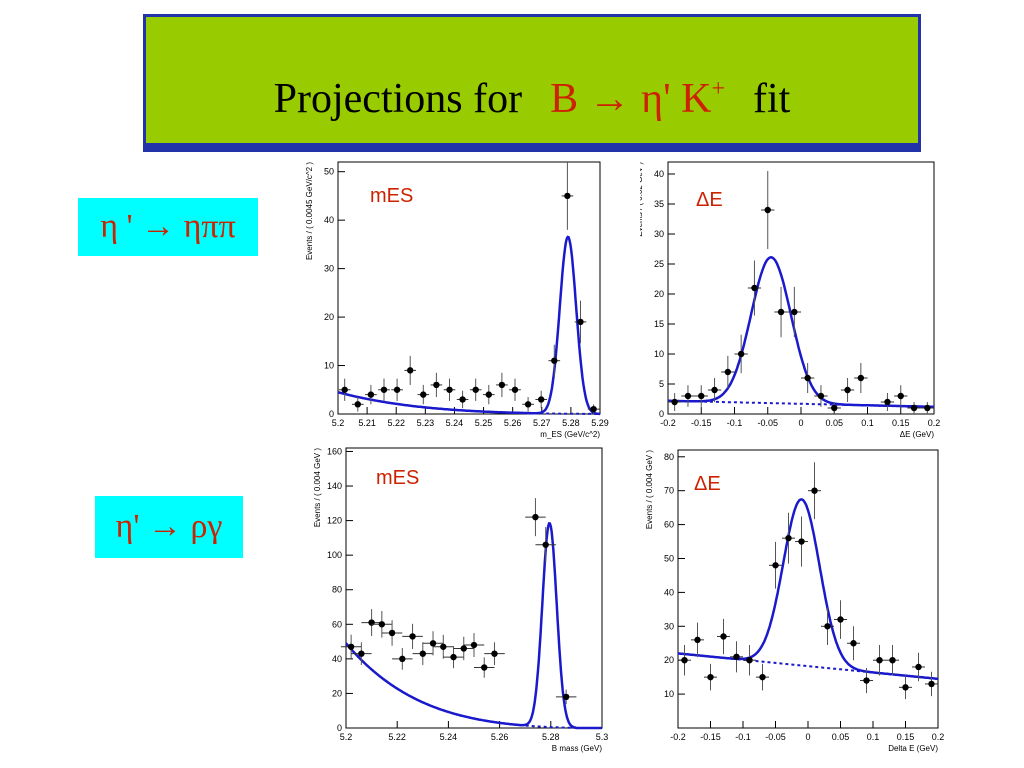  Describe the element at coordinates (772, 99) in the screenshot. I see `title-suffix: fit` at that location.